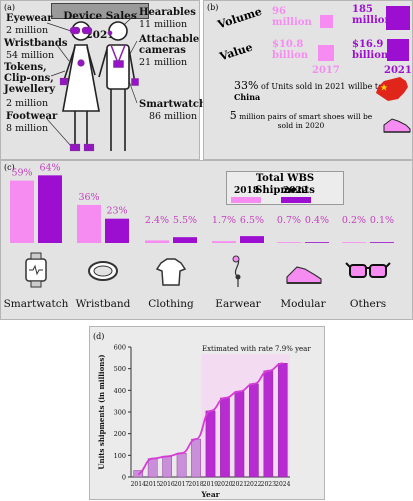 This screenshot has height=501, width=413. Describe the element at coordinates (268, 424) in the screenshot. I see `shipment-bar-2023` at that location.